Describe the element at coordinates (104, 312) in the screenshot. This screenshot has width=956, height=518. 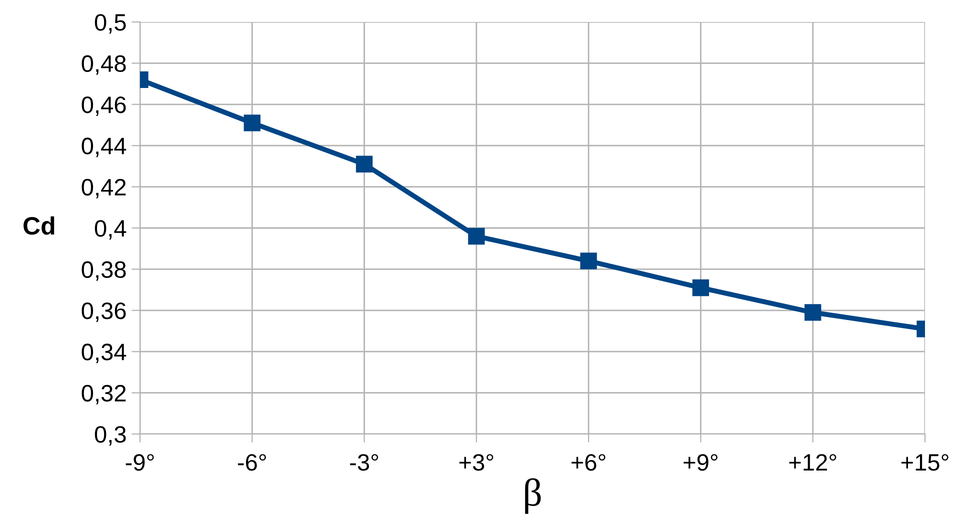
I see `y-tick-label: 0,36` at that location.